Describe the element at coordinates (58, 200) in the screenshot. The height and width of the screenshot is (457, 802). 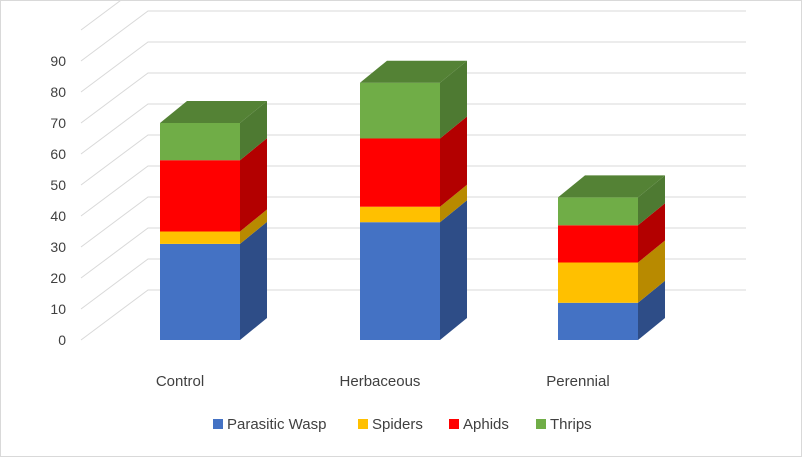
I see `y-axis-ticks: 0 10 20 30 40 50 60 70 80 90` at that location.